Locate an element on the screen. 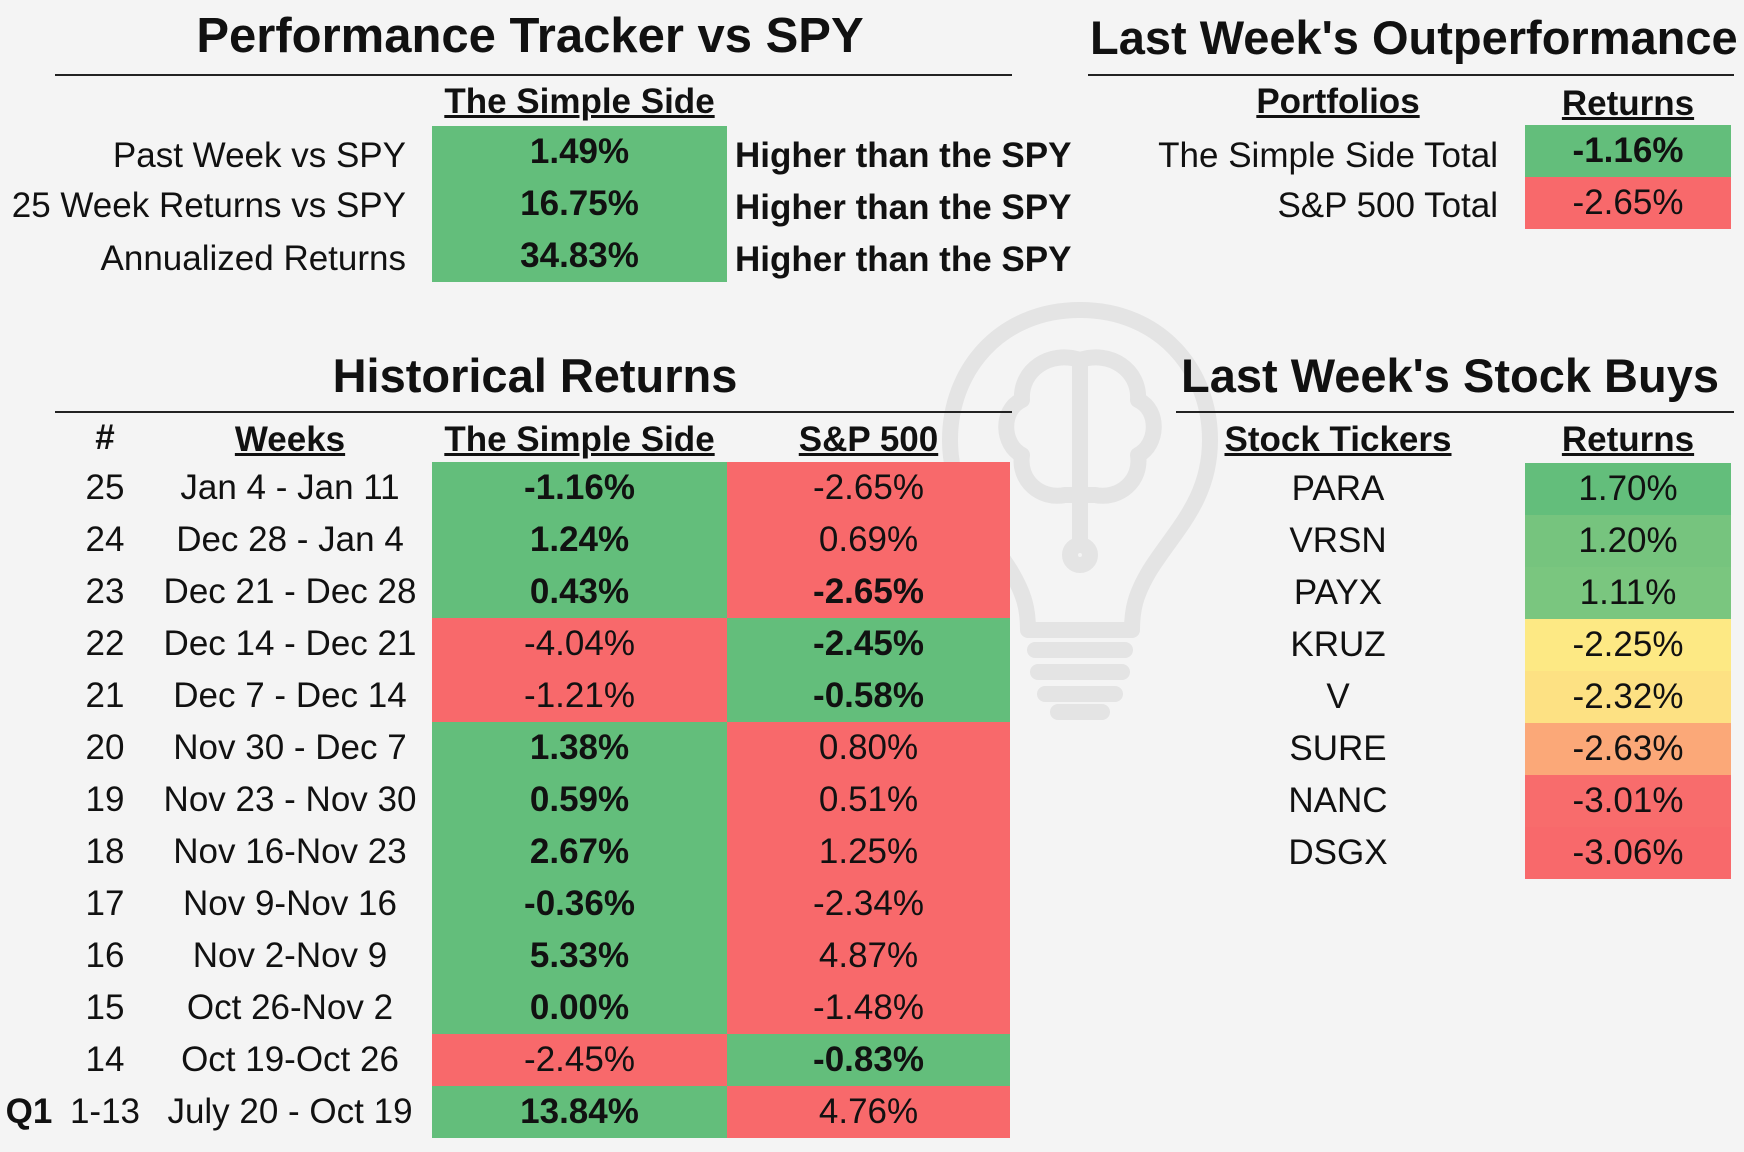 This screenshot has width=1744, height=1152. stock-buys-row-ticker: DSGX is located at coordinates (1338, 852).